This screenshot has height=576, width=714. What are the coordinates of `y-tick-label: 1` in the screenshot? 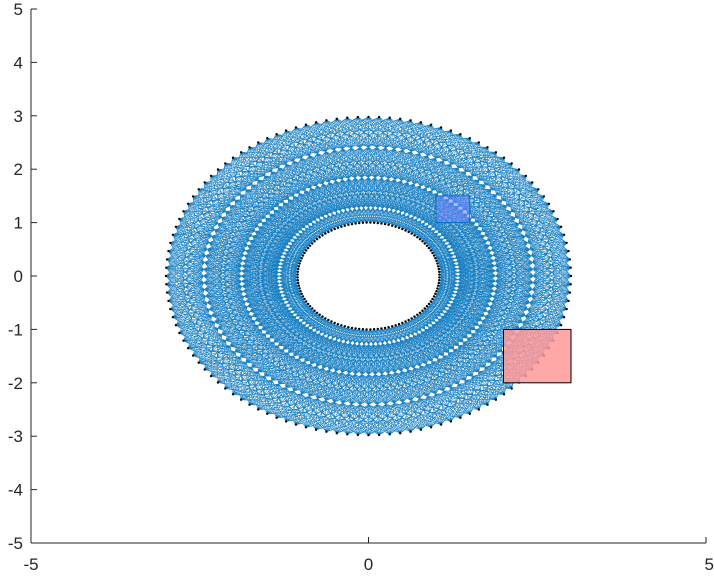 It's located at (18, 223).